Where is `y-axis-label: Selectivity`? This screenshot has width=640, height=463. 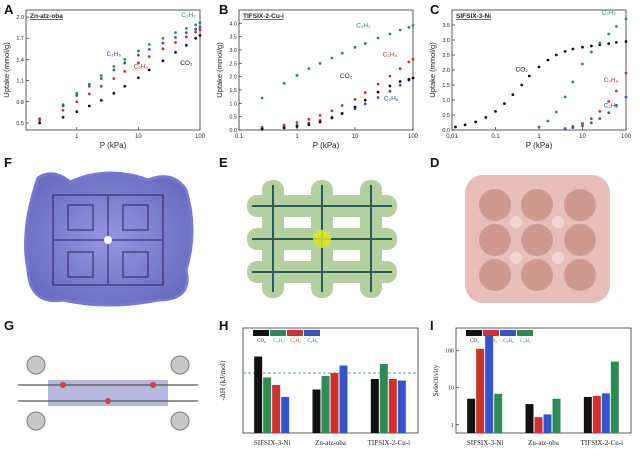 y-axis-label: Selectivity is located at coordinates (435, 380).